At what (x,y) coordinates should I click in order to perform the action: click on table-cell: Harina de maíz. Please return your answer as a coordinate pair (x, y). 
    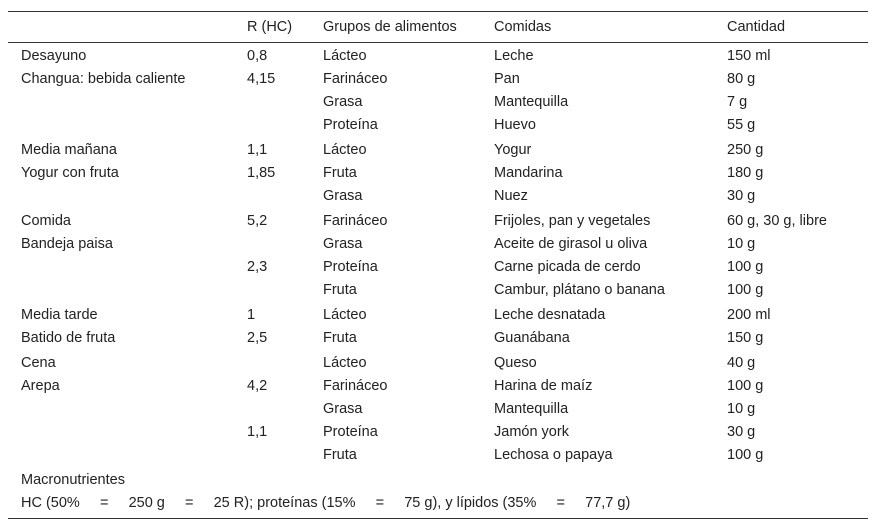
    Looking at the image, I should click on (543, 386).